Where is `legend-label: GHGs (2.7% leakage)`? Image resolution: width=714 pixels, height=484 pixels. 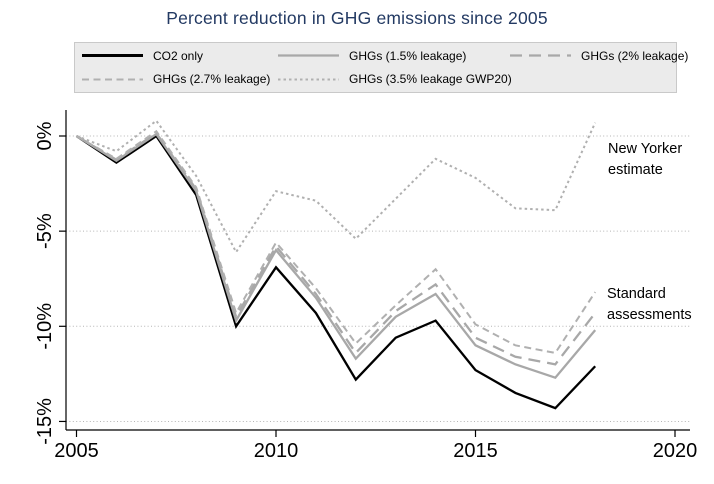
legend-label: GHGs (2.7% leakage) is located at coordinates (212, 79).